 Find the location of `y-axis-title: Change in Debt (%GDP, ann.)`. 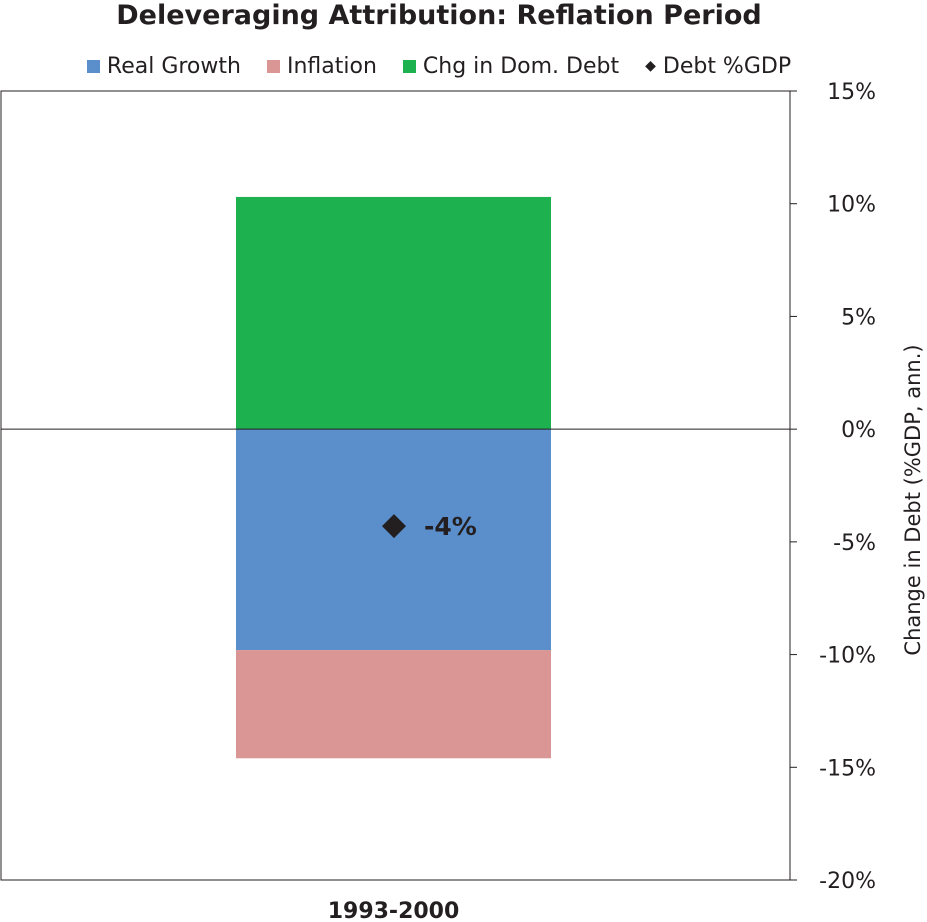

y-axis-title: Change in Debt (%GDP, ann.) is located at coordinates (913, 499).